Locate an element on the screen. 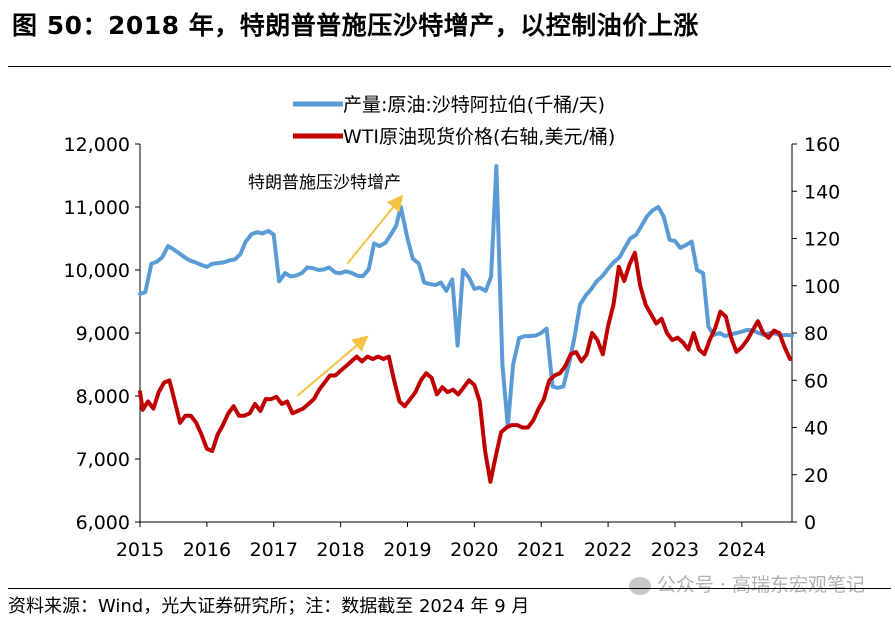  x-axis: 2015 2016 2017 2018 2019 2020 2021 2022 2023 2024 is located at coordinates (441, 541).